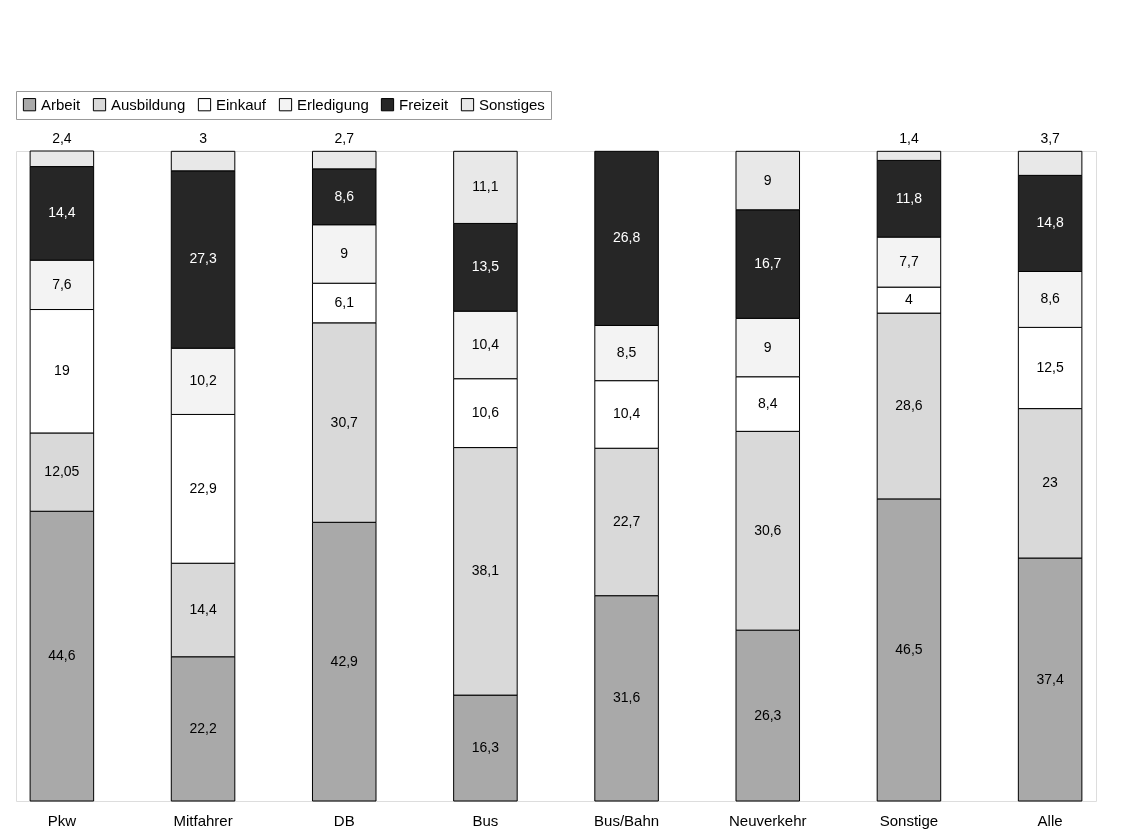 This screenshot has height=831, width=1129. What do you see at coordinates (512, 104) in the screenshot?
I see `legend-label: Sonstiges` at bounding box center [512, 104].